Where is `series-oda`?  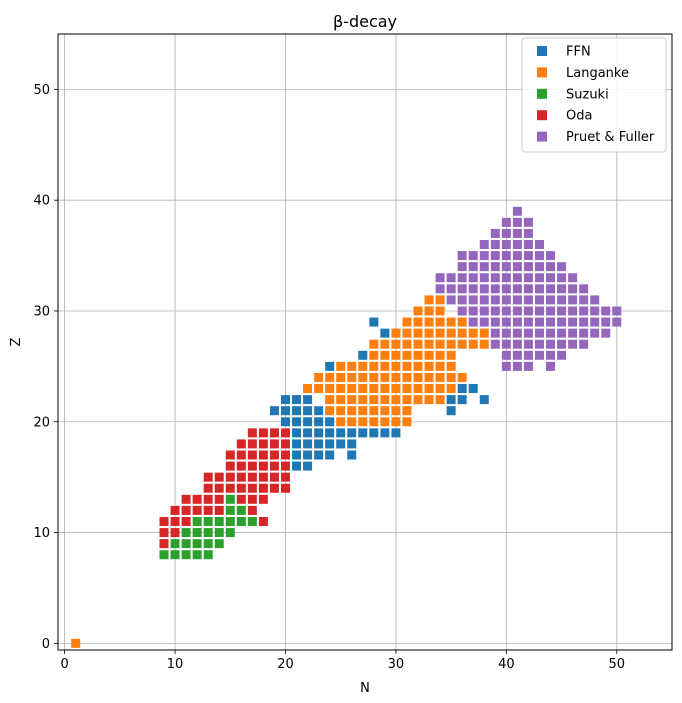
series-oda is located at coordinates (224, 488).